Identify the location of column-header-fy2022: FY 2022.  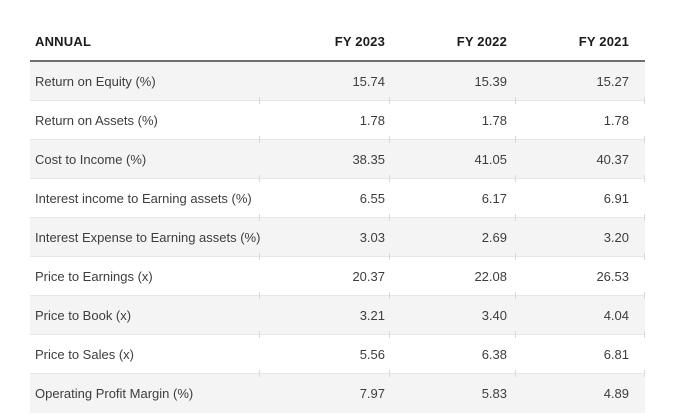
(452, 42).